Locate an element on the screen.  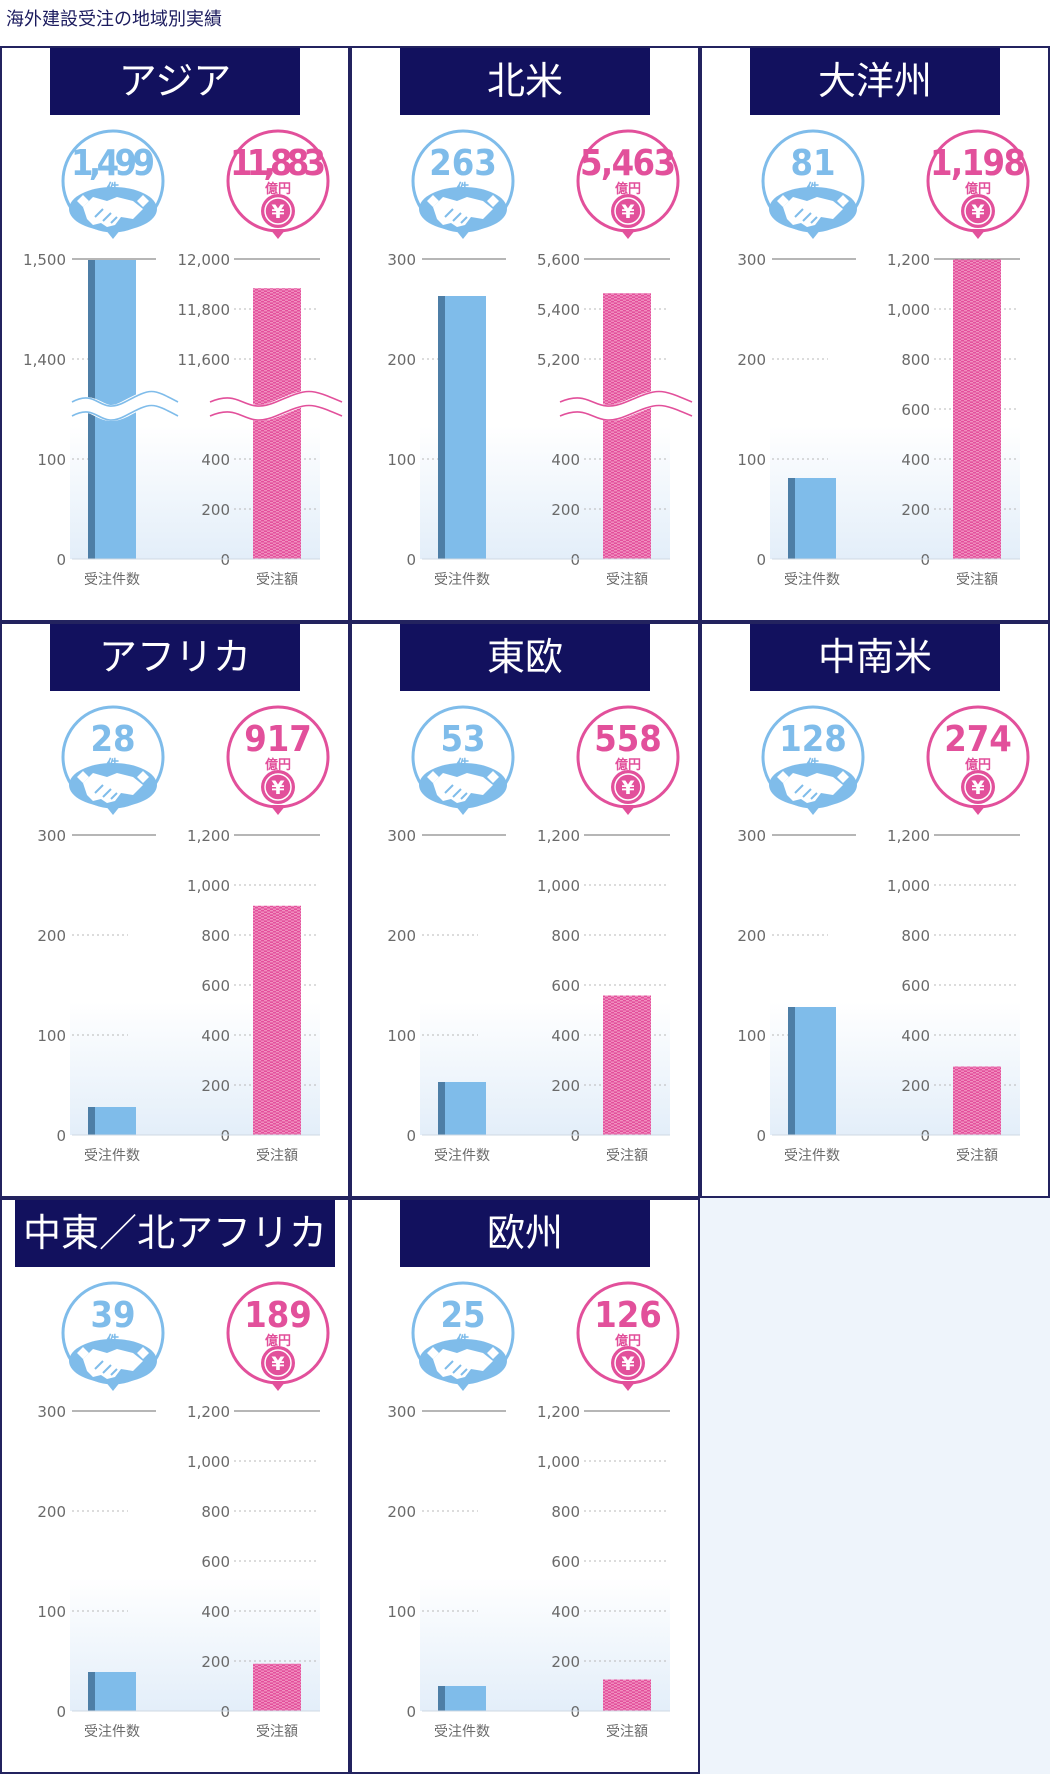
amount-tick-label: 12,000 is located at coordinates (204, 260).